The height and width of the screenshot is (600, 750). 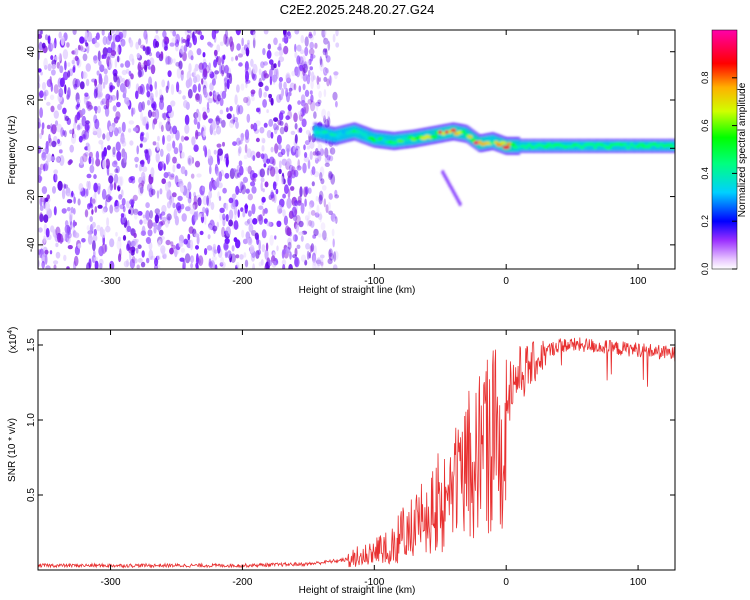 I want to click on figure-title: C2E2.2025.248.20.27.G24, so click(x=357, y=9).